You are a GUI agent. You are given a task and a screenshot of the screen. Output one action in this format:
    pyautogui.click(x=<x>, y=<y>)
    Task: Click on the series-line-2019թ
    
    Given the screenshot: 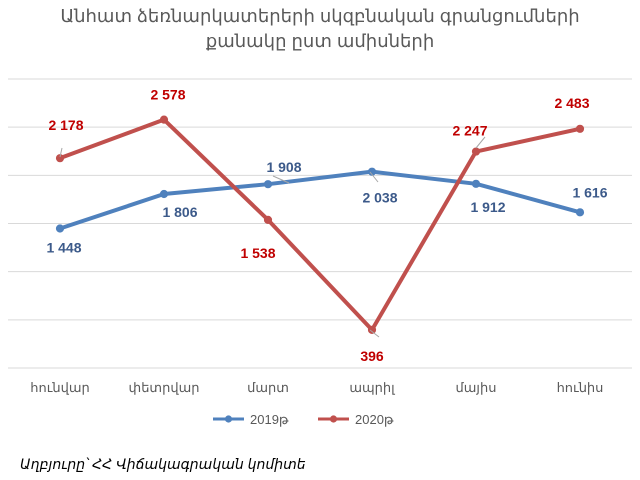 What is the action you would take?
    pyautogui.click(x=320, y=200)
    